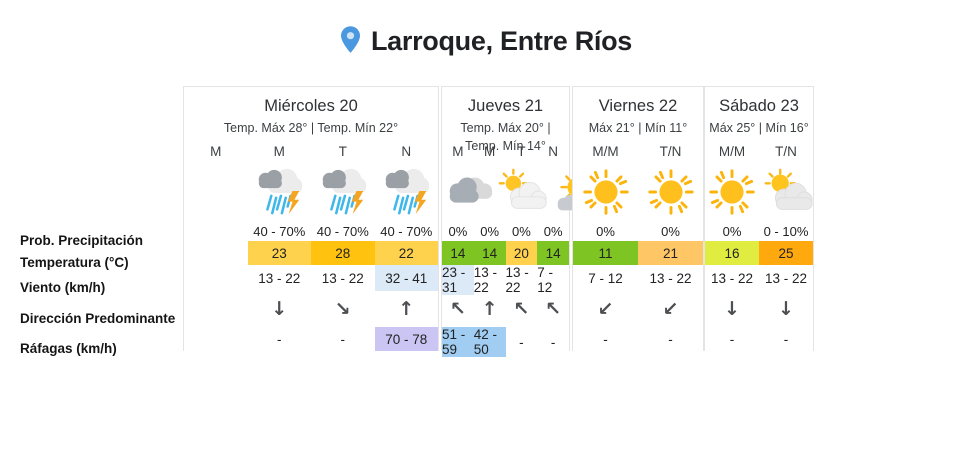 The height and width of the screenshot is (458, 973). I want to click on day-temp-summary: Temp. Máx 20° | Temp. Mín 14°, so click(505, 137).